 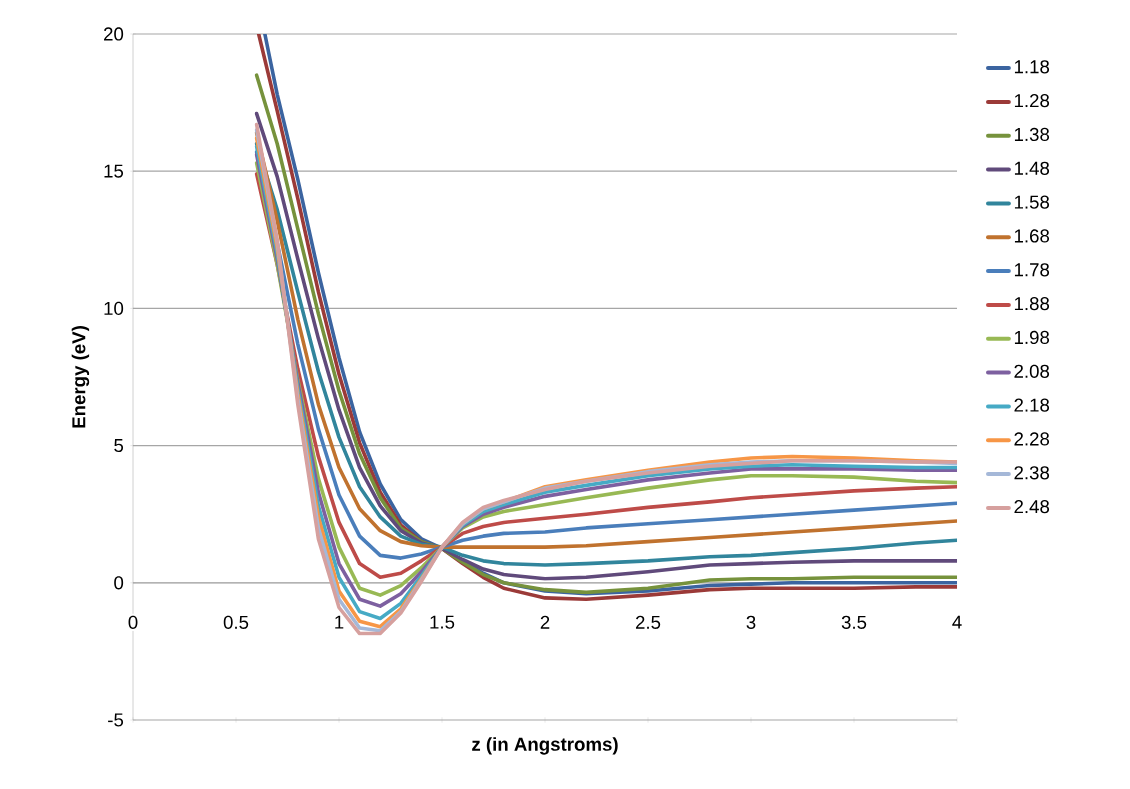 I want to click on y-tick-label: -5, so click(x=116, y=720).